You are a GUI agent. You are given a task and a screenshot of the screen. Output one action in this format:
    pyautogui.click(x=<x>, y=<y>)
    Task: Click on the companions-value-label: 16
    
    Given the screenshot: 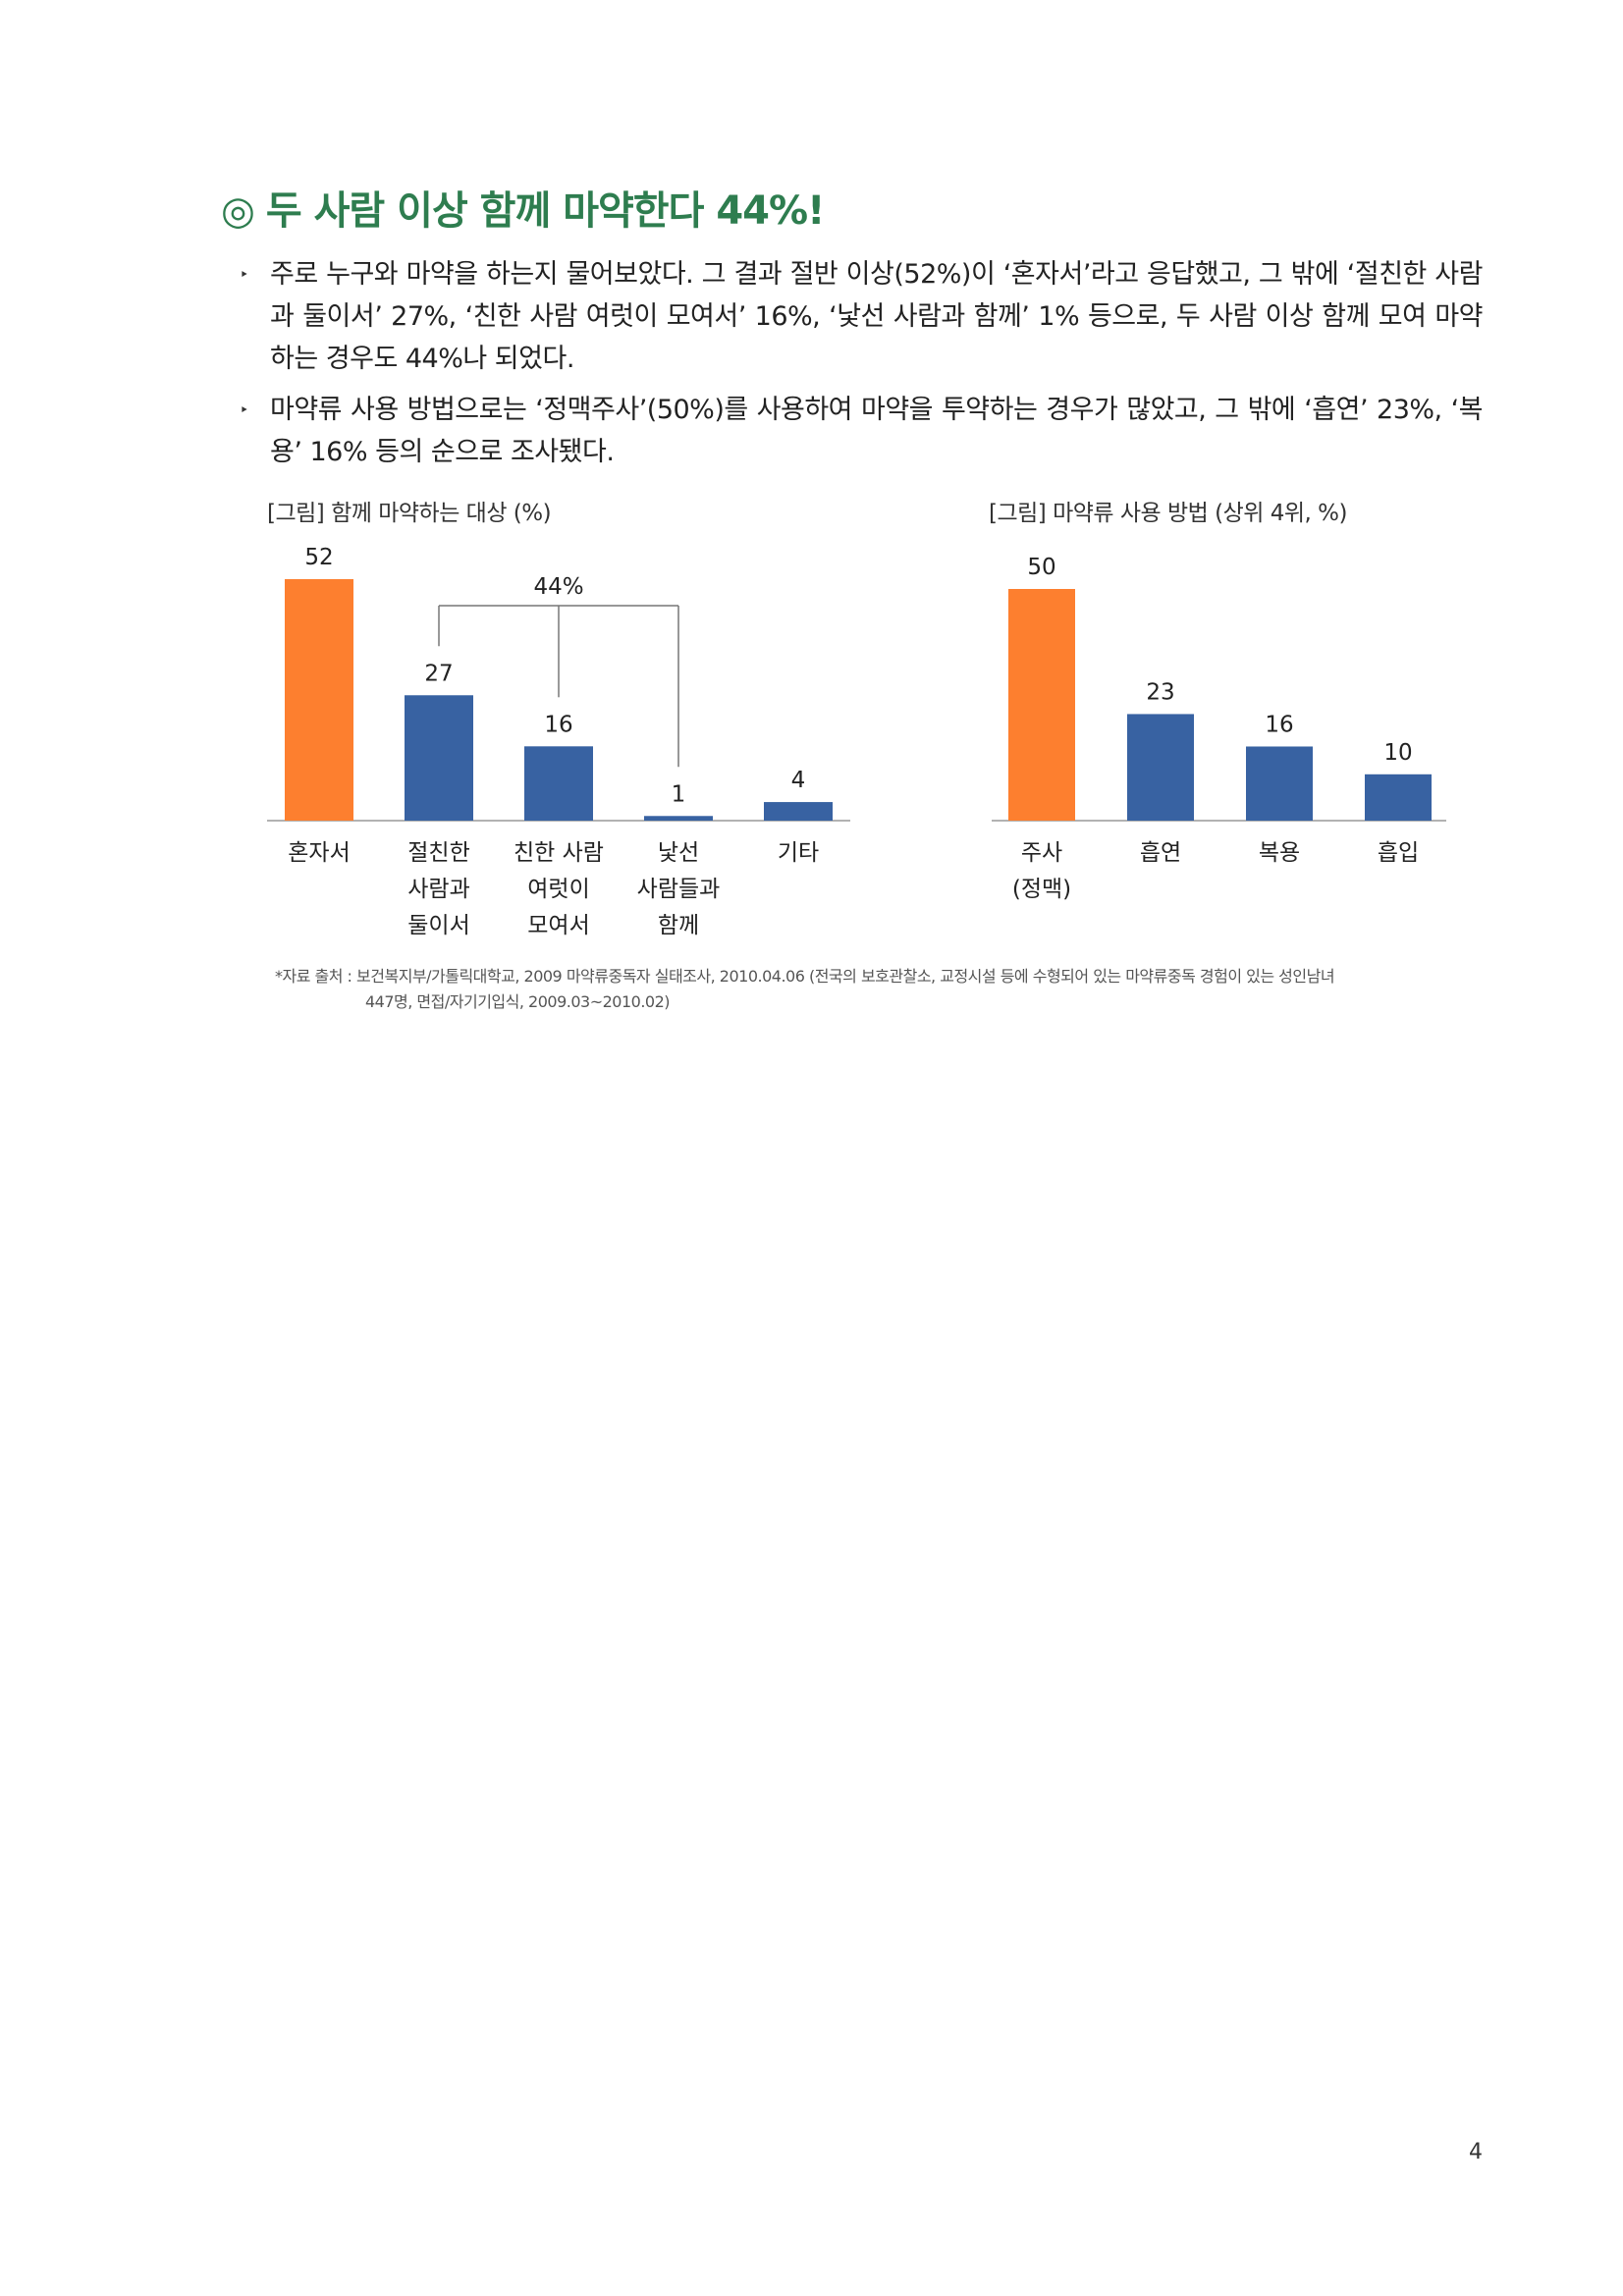 What is the action you would take?
    pyautogui.click(x=558, y=725)
    